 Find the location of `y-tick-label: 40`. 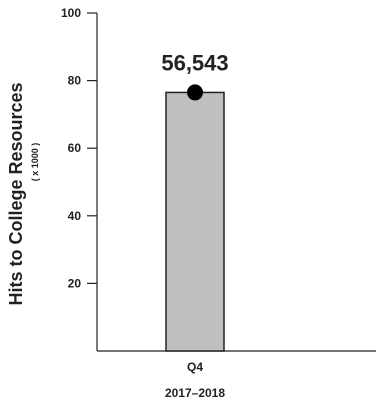

y-tick-label: 40 is located at coordinates (75, 216).